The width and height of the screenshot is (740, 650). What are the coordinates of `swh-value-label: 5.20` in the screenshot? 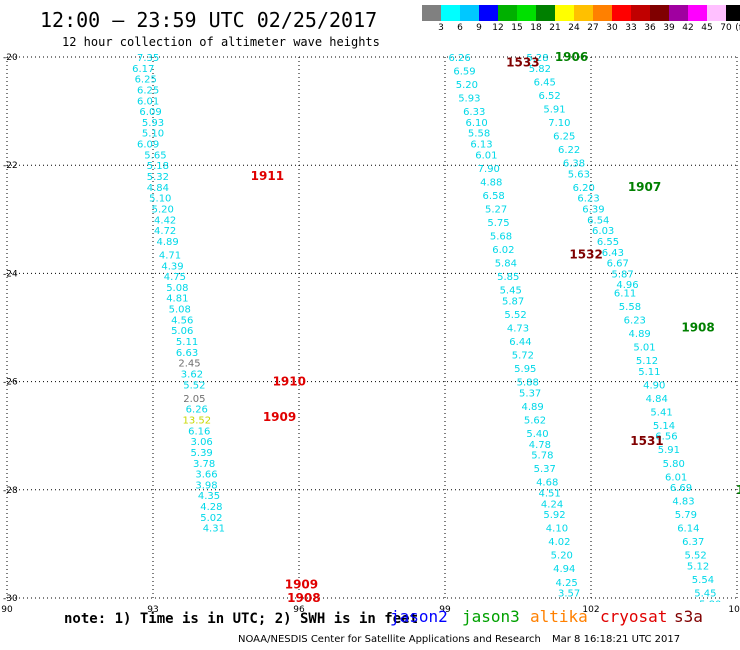 It's located at (562, 556).